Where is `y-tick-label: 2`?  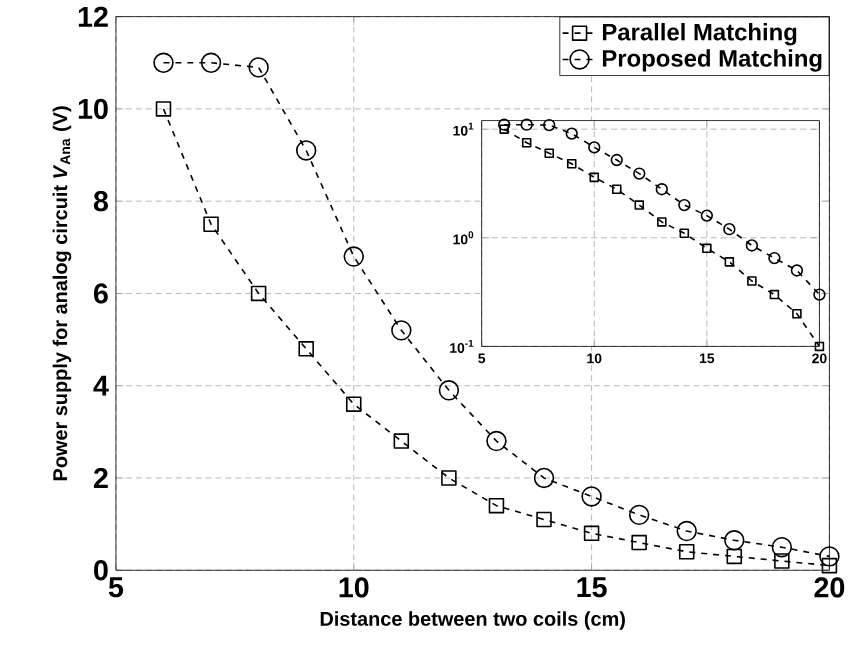 y-tick-label: 2 is located at coordinates (100, 477).